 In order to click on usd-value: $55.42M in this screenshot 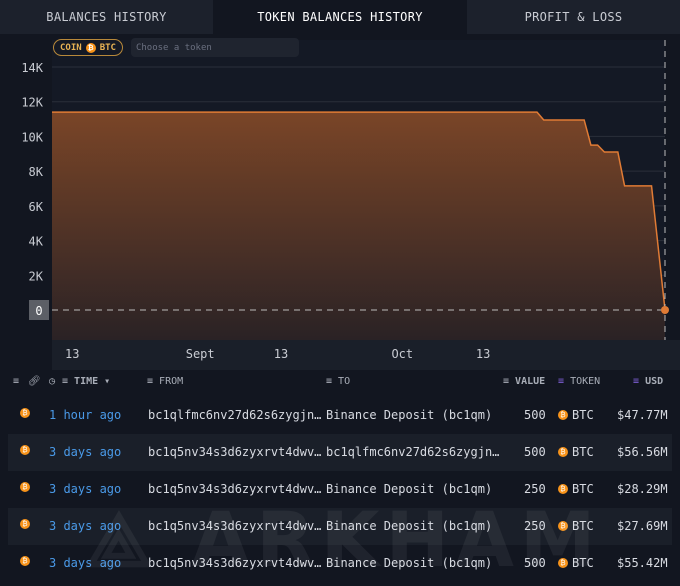, I will do `click(642, 563)`.